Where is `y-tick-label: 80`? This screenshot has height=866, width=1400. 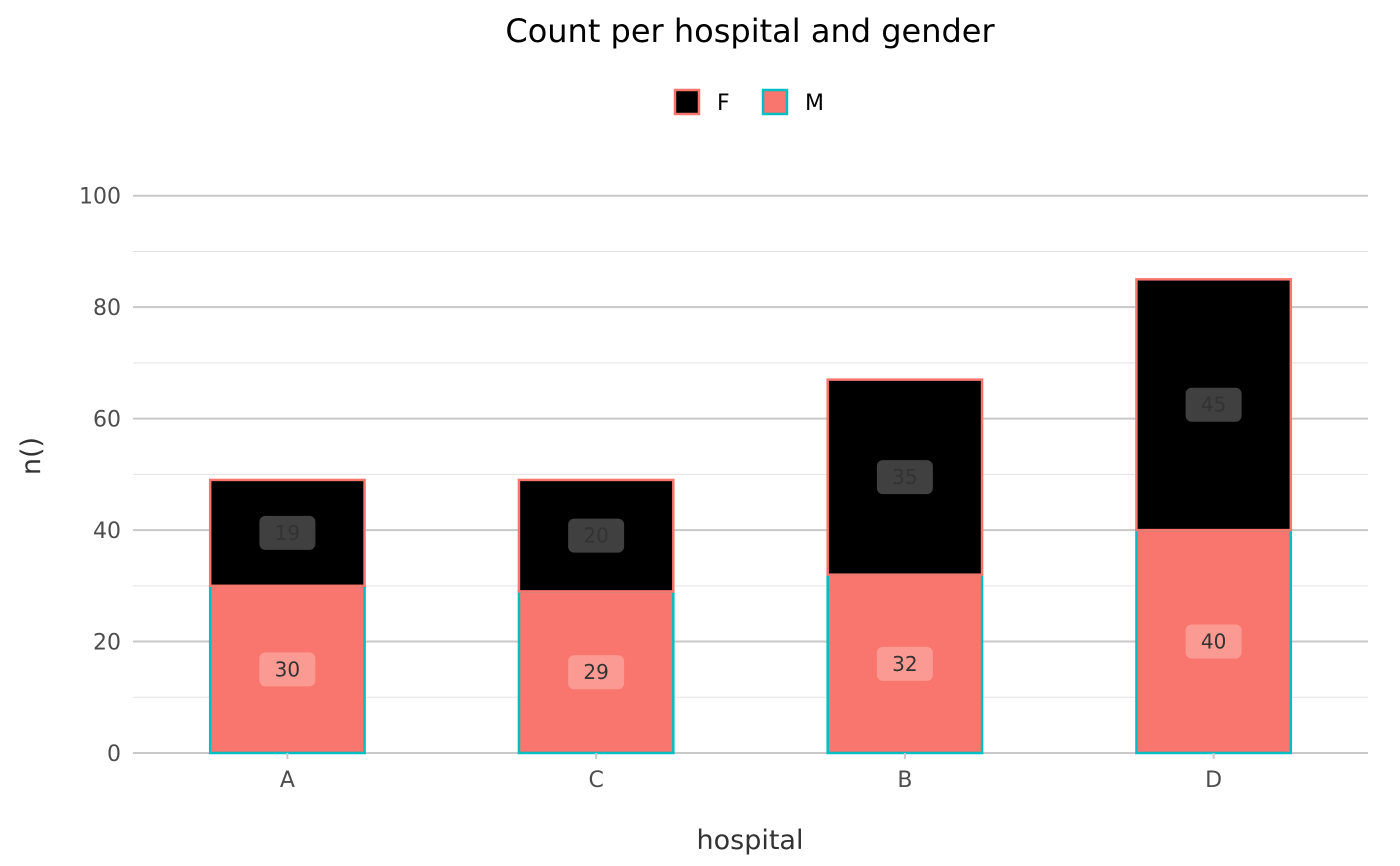 y-tick-label: 80 is located at coordinates (107, 308).